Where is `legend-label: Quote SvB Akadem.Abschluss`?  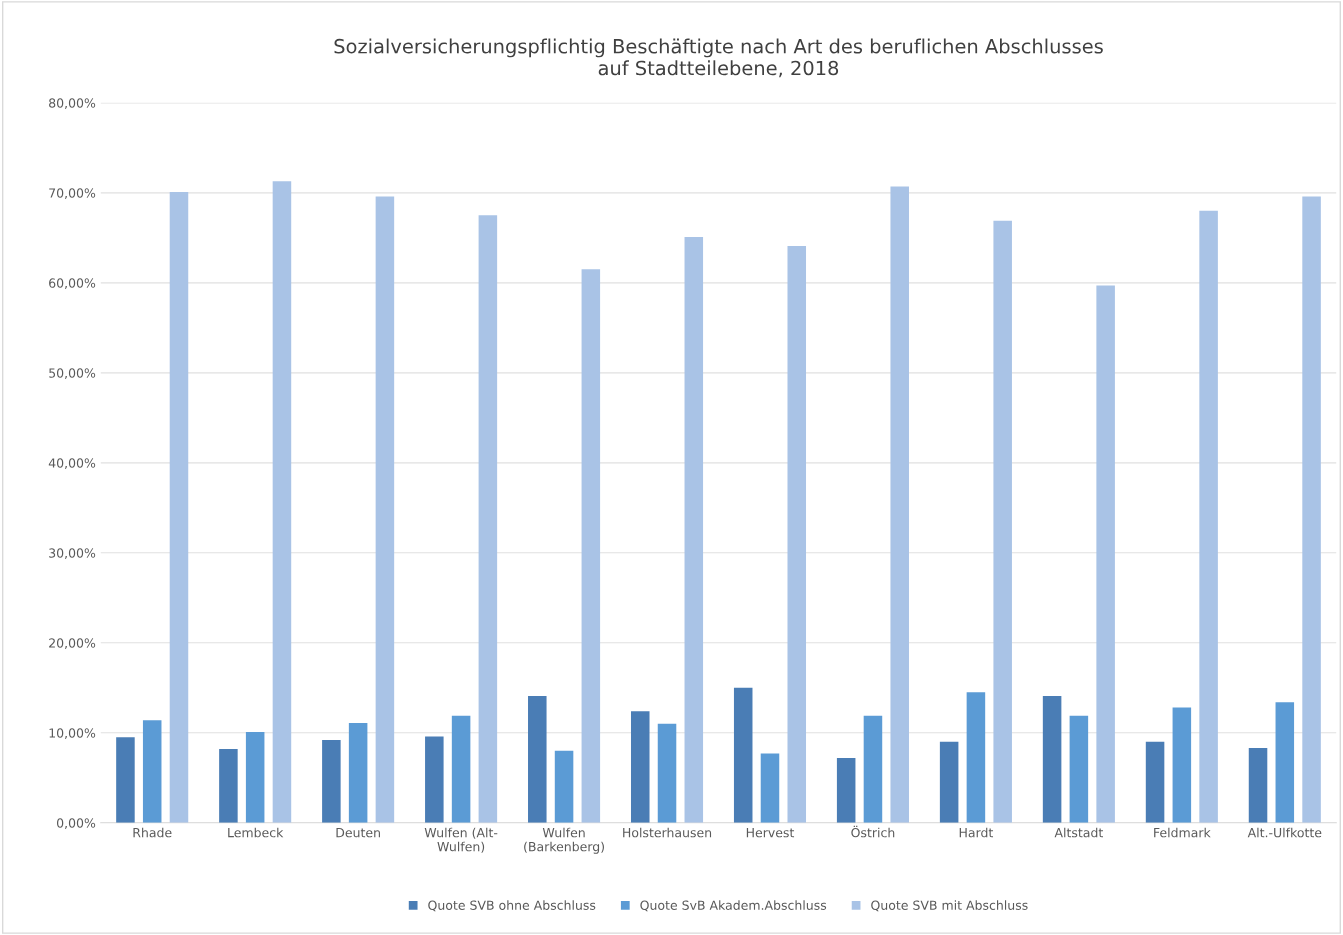 legend-label: Quote SvB Akadem.Abschluss is located at coordinates (733, 906).